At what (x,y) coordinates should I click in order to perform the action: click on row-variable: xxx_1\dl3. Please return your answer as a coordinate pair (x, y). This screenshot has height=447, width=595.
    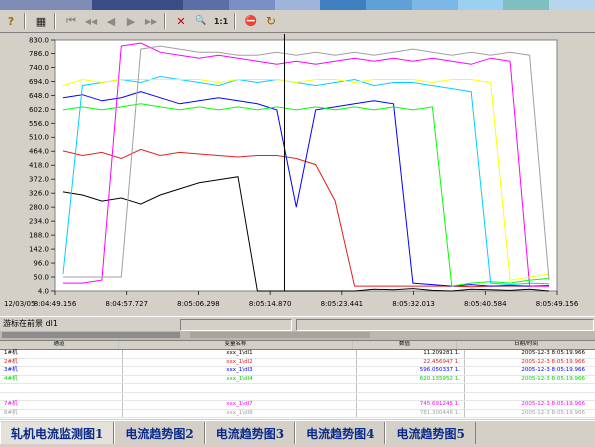
    Looking at the image, I should click on (240, 371).